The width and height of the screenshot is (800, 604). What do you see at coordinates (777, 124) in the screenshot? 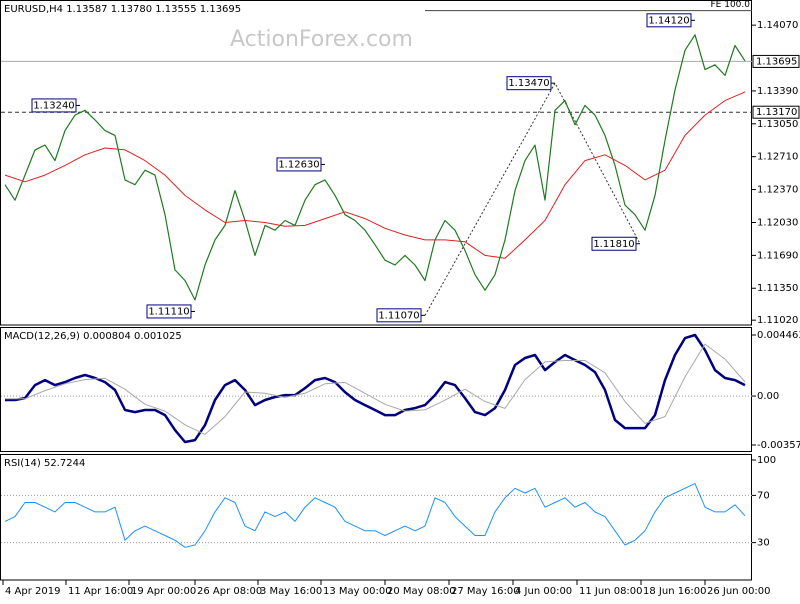
I see `y-tick-label: 1.13050` at bounding box center [777, 124].